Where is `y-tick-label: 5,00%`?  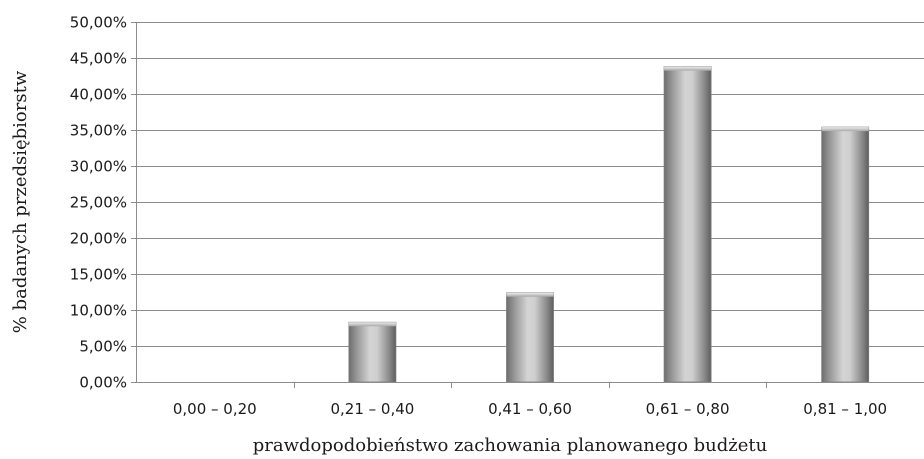 y-tick-label: 5,00% is located at coordinates (103, 347).